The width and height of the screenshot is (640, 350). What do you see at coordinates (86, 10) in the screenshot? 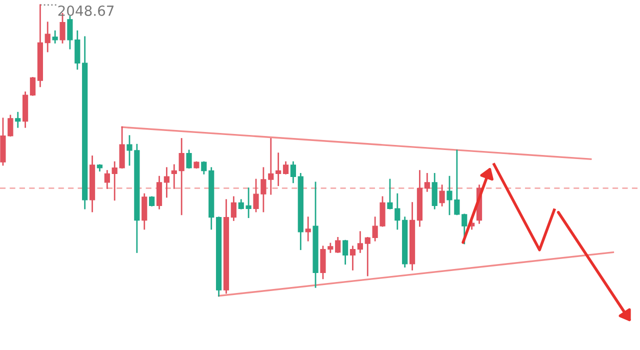
I see `annotation: 2048.67` at bounding box center [86, 10].